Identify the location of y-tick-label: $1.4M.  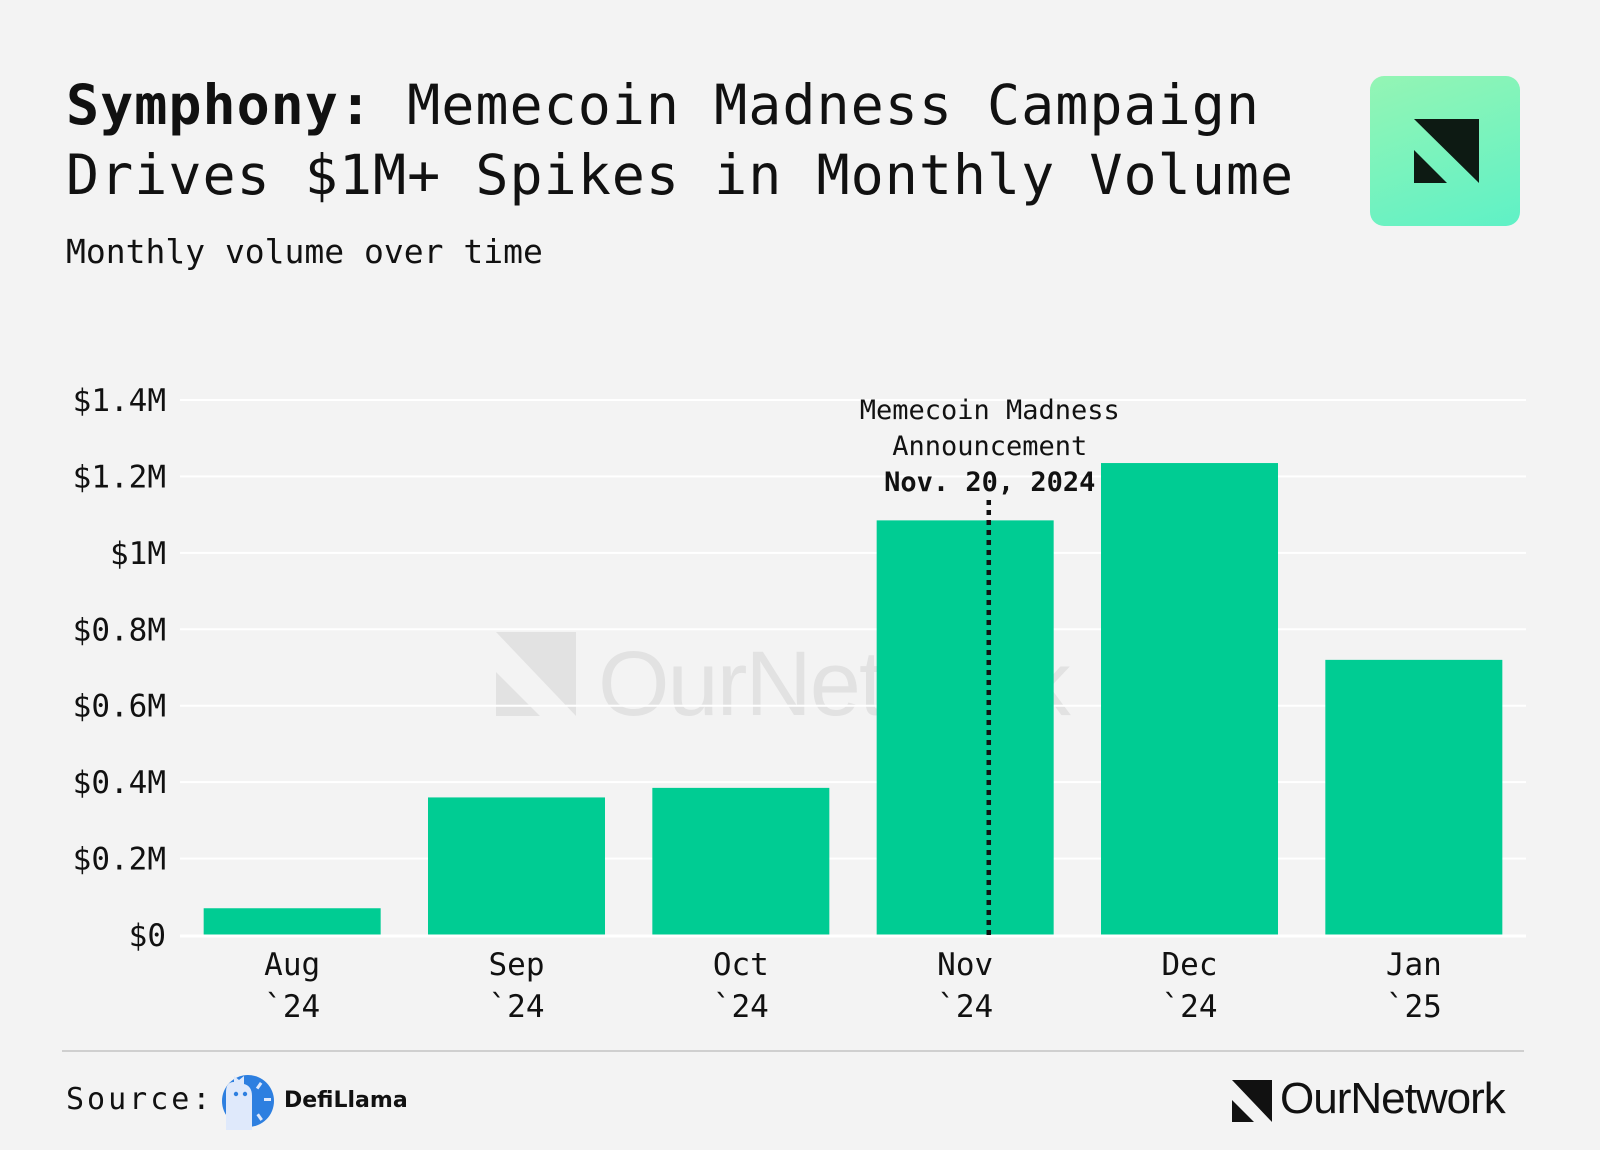
(119, 401).